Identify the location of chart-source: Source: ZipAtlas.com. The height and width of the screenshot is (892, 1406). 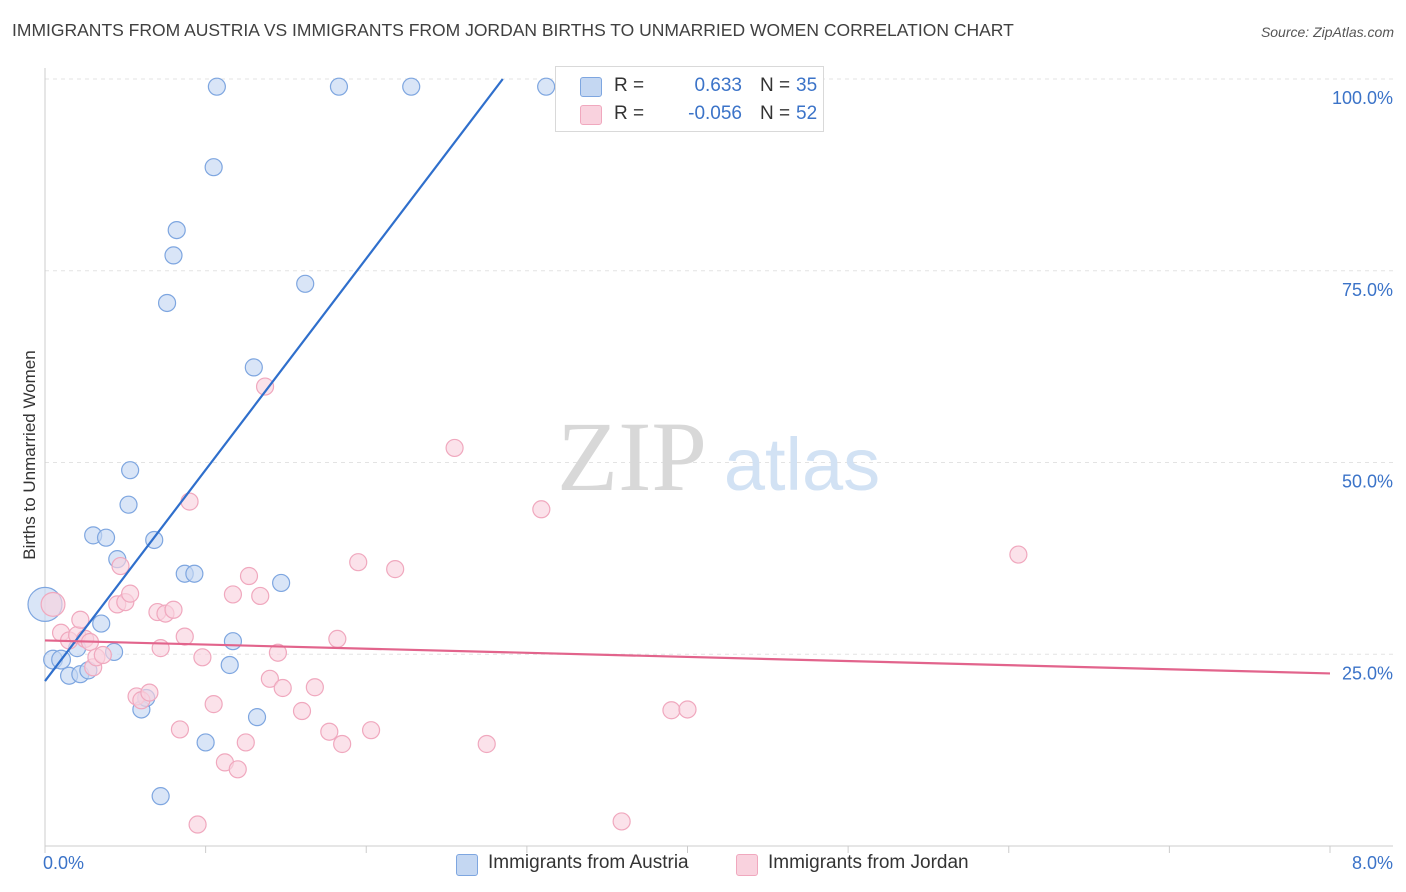
(1327, 32).